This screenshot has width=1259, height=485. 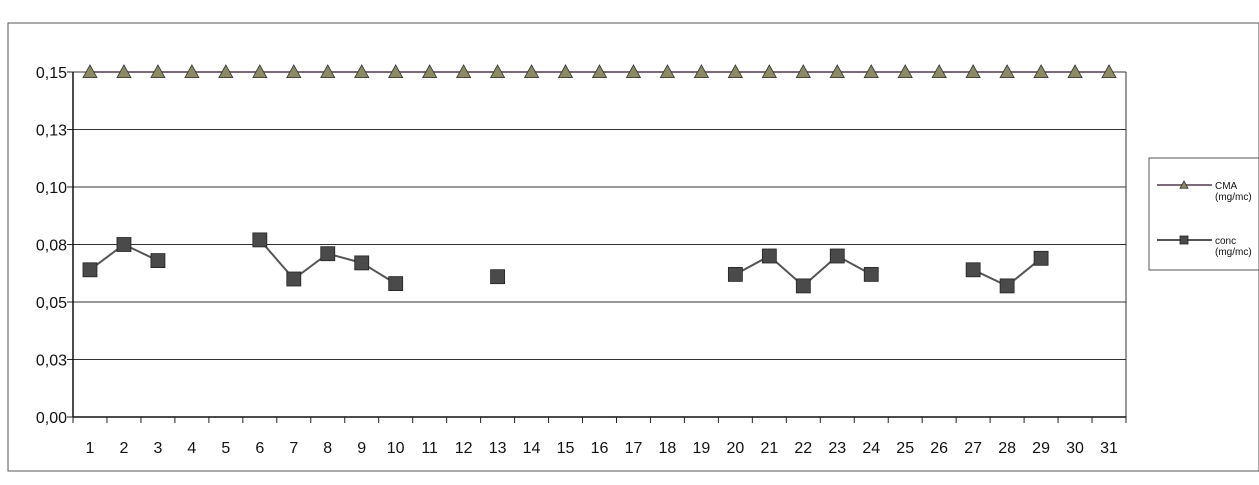 What do you see at coordinates (634, 448) in the screenshot?
I see `x-tick-label: 17` at bounding box center [634, 448].